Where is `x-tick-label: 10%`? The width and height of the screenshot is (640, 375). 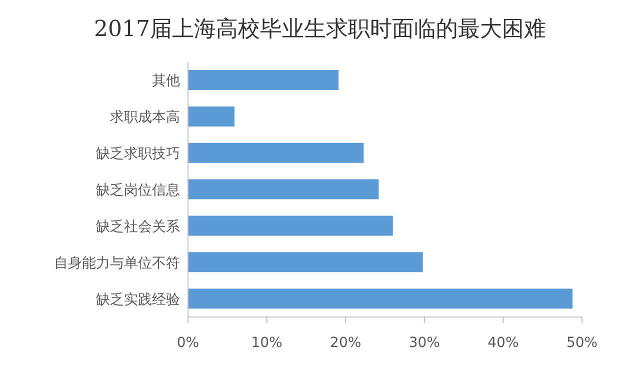 x-tick-label: 10% is located at coordinates (266, 342).